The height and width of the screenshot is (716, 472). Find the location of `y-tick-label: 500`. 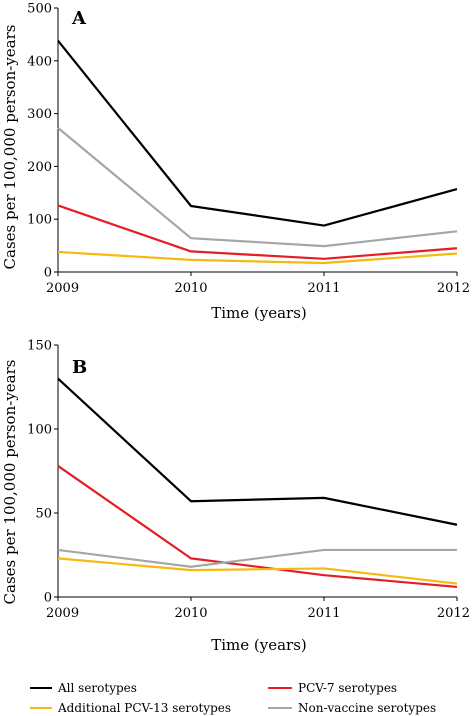

y-tick-label: 500 is located at coordinates (39, 9).